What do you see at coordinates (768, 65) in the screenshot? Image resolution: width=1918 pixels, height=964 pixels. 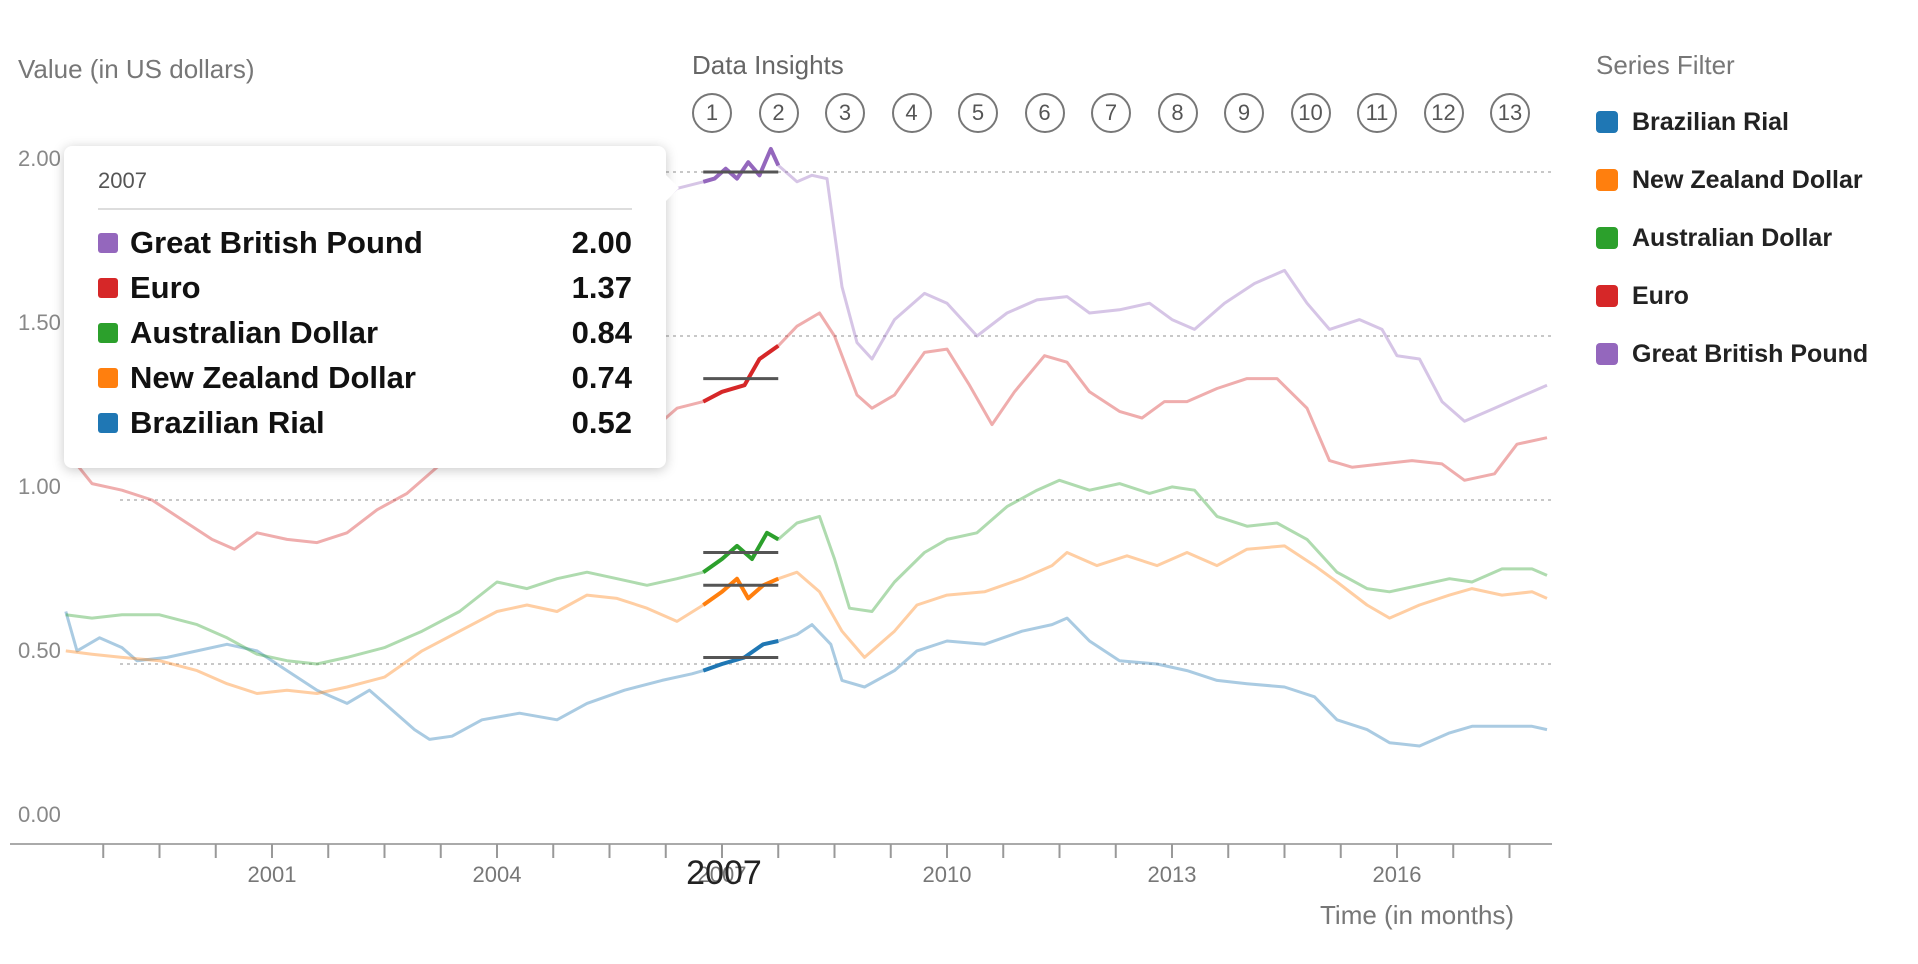 I see `data-insights-title: Data Insights` at bounding box center [768, 65].